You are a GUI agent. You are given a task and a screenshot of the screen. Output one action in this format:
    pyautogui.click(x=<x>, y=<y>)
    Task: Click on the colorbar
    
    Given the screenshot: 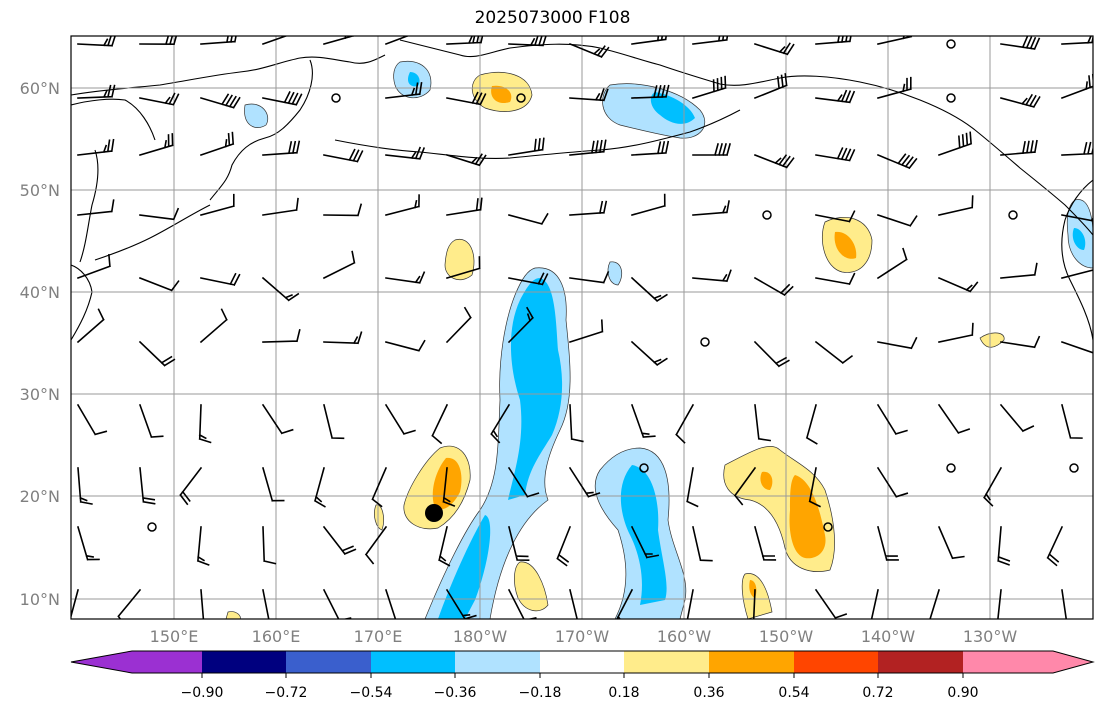 What is the action you would take?
    pyautogui.click(x=582, y=664)
    